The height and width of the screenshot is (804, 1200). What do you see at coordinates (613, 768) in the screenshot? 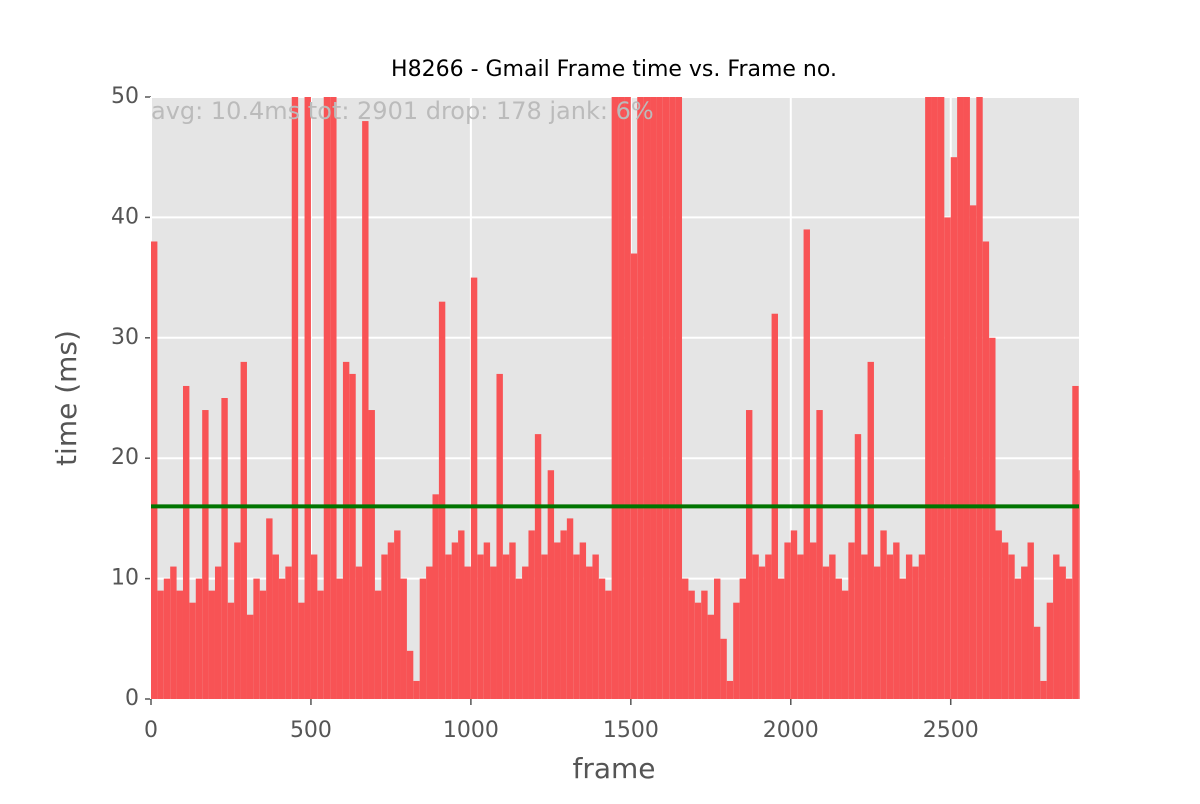
I see `x-axis-label: frame` at bounding box center [613, 768].